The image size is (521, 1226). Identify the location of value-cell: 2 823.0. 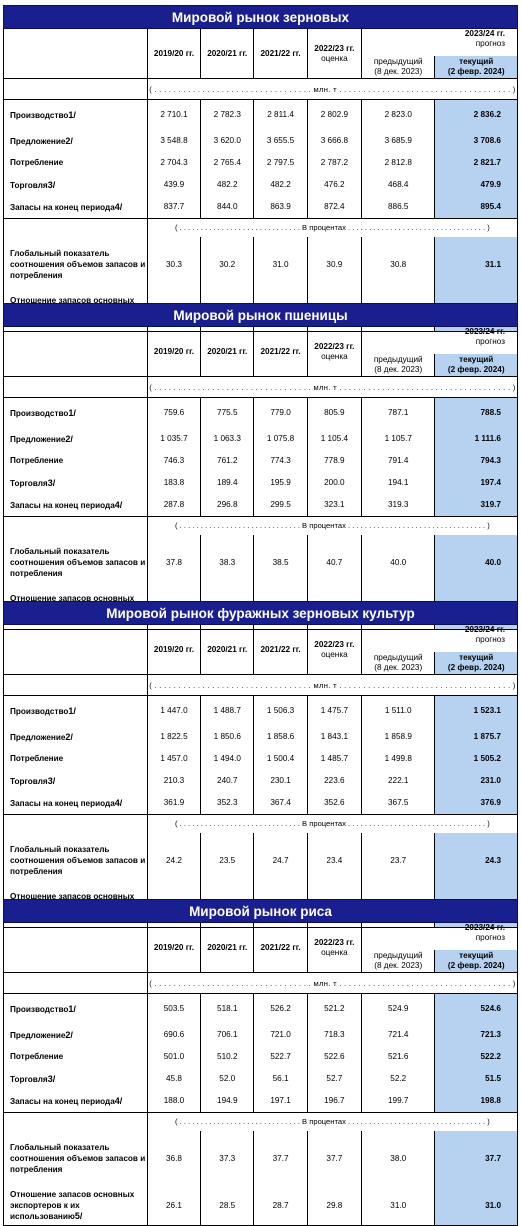
(398, 114).